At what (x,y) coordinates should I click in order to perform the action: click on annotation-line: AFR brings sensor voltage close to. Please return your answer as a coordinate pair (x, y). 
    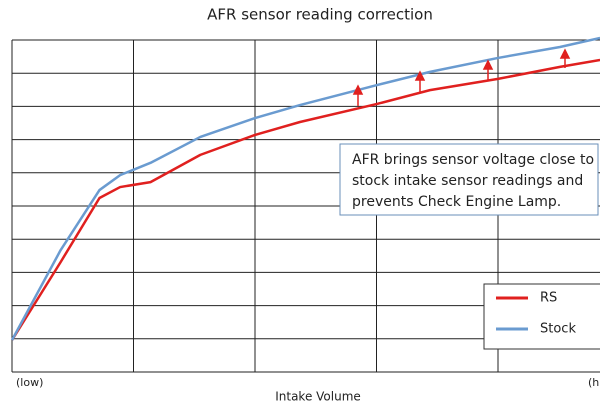
    Looking at the image, I should click on (473, 160).